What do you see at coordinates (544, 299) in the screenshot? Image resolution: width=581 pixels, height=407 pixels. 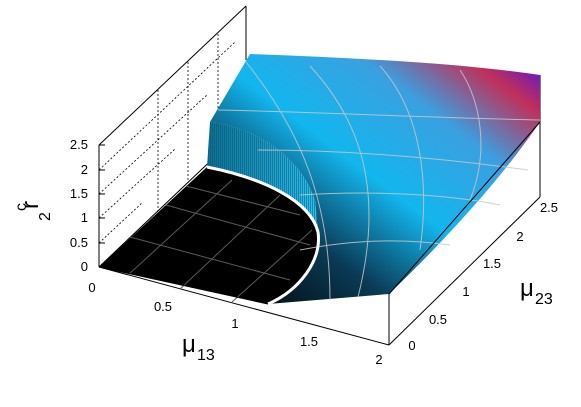 I see `y-label-sub: 23` at bounding box center [544, 299].